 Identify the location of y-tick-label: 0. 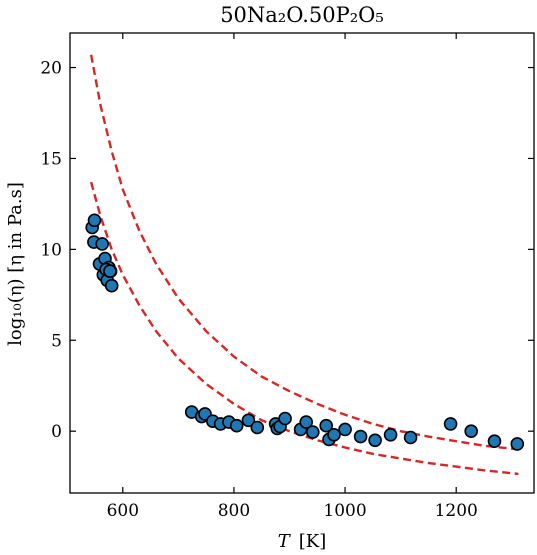
(56, 432).